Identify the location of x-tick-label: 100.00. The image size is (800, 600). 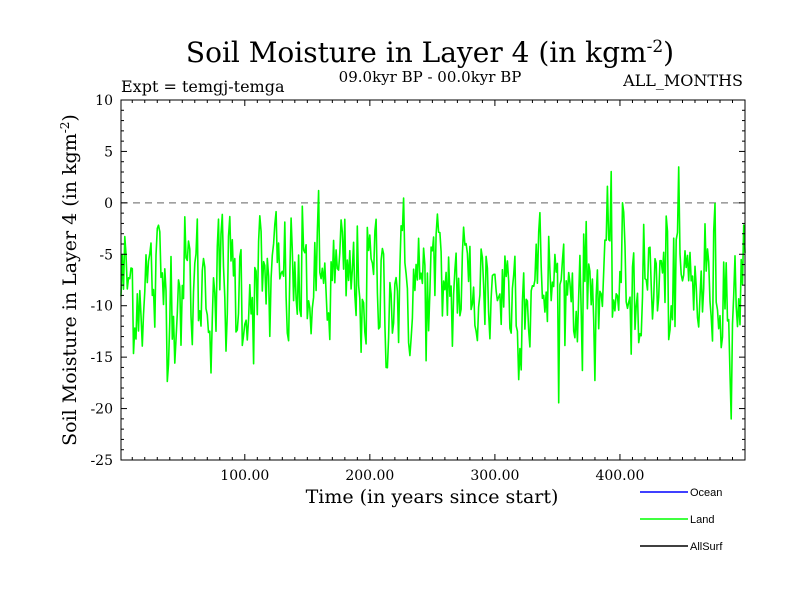
(244, 476).